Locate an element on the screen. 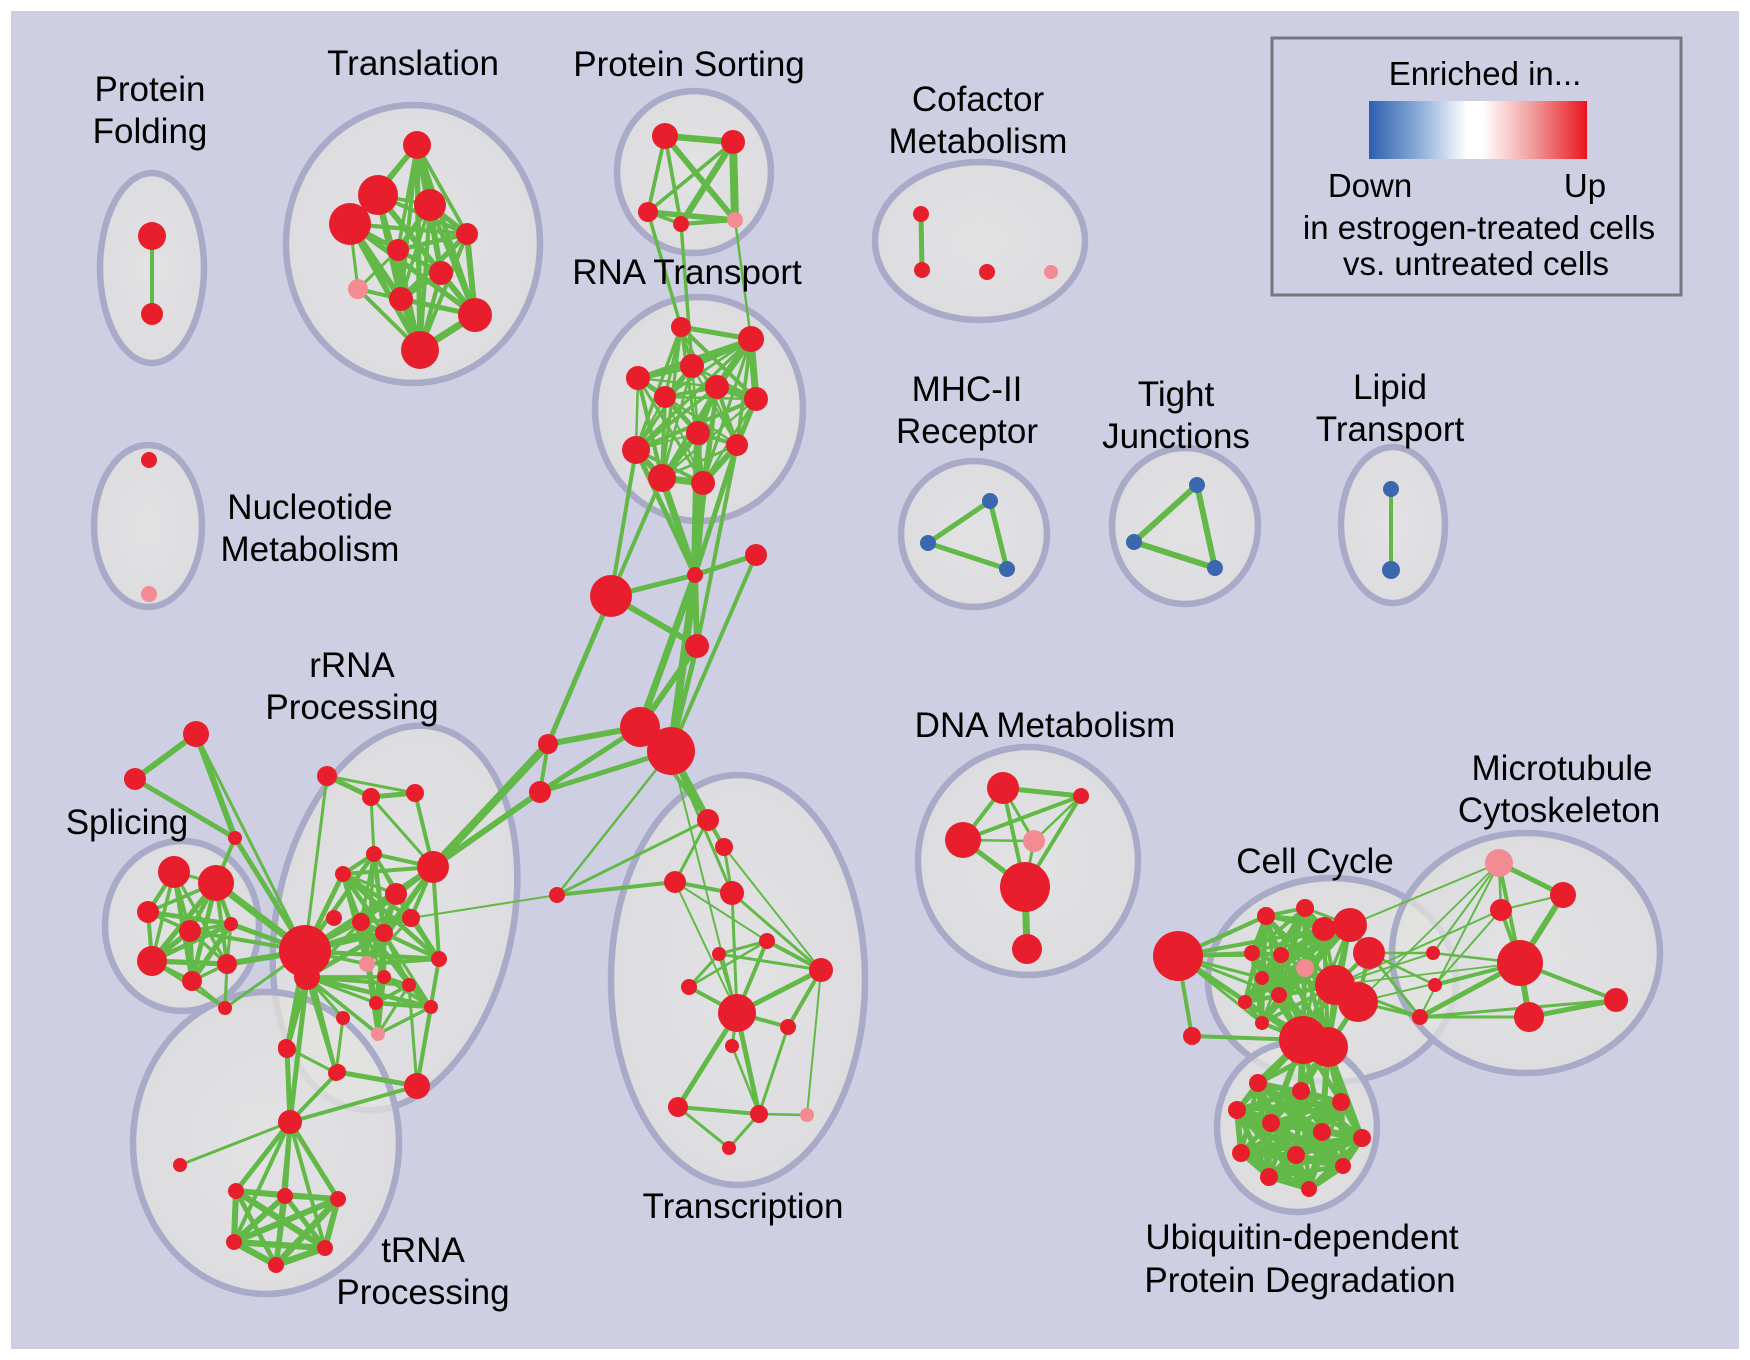 The width and height of the screenshot is (1750, 1360). svg-text: tRNA is located at coordinates (423, 1250).